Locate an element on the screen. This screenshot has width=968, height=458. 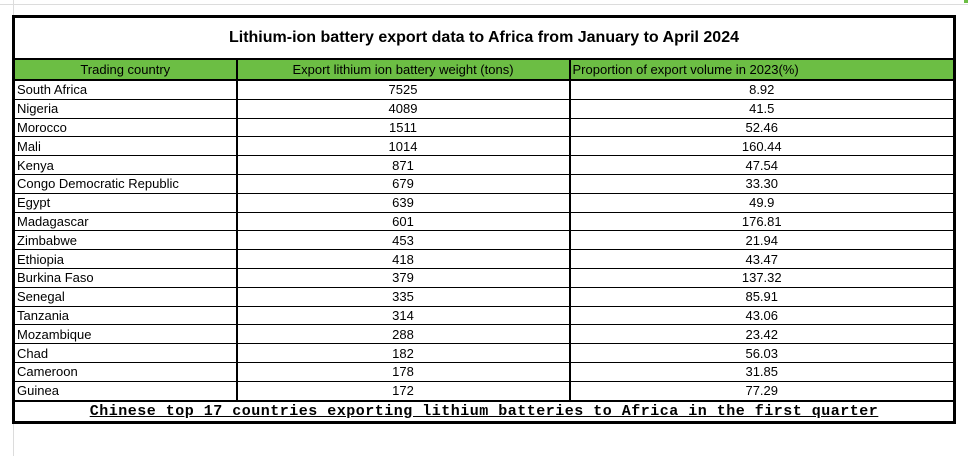
proportion-cell: 33.30 is located at coordinates (761, 183).